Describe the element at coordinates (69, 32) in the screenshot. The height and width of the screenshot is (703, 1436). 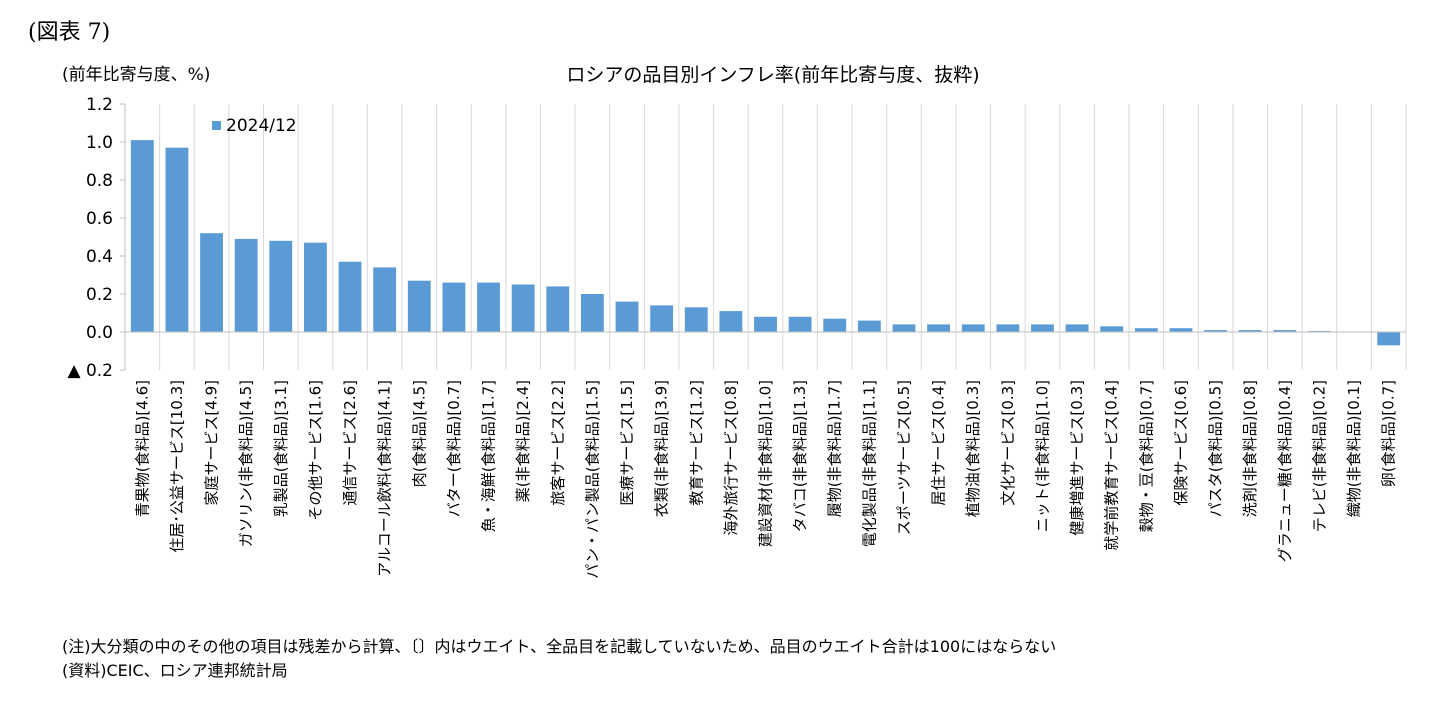
I see `figure-label: (図表 7)` at that location.